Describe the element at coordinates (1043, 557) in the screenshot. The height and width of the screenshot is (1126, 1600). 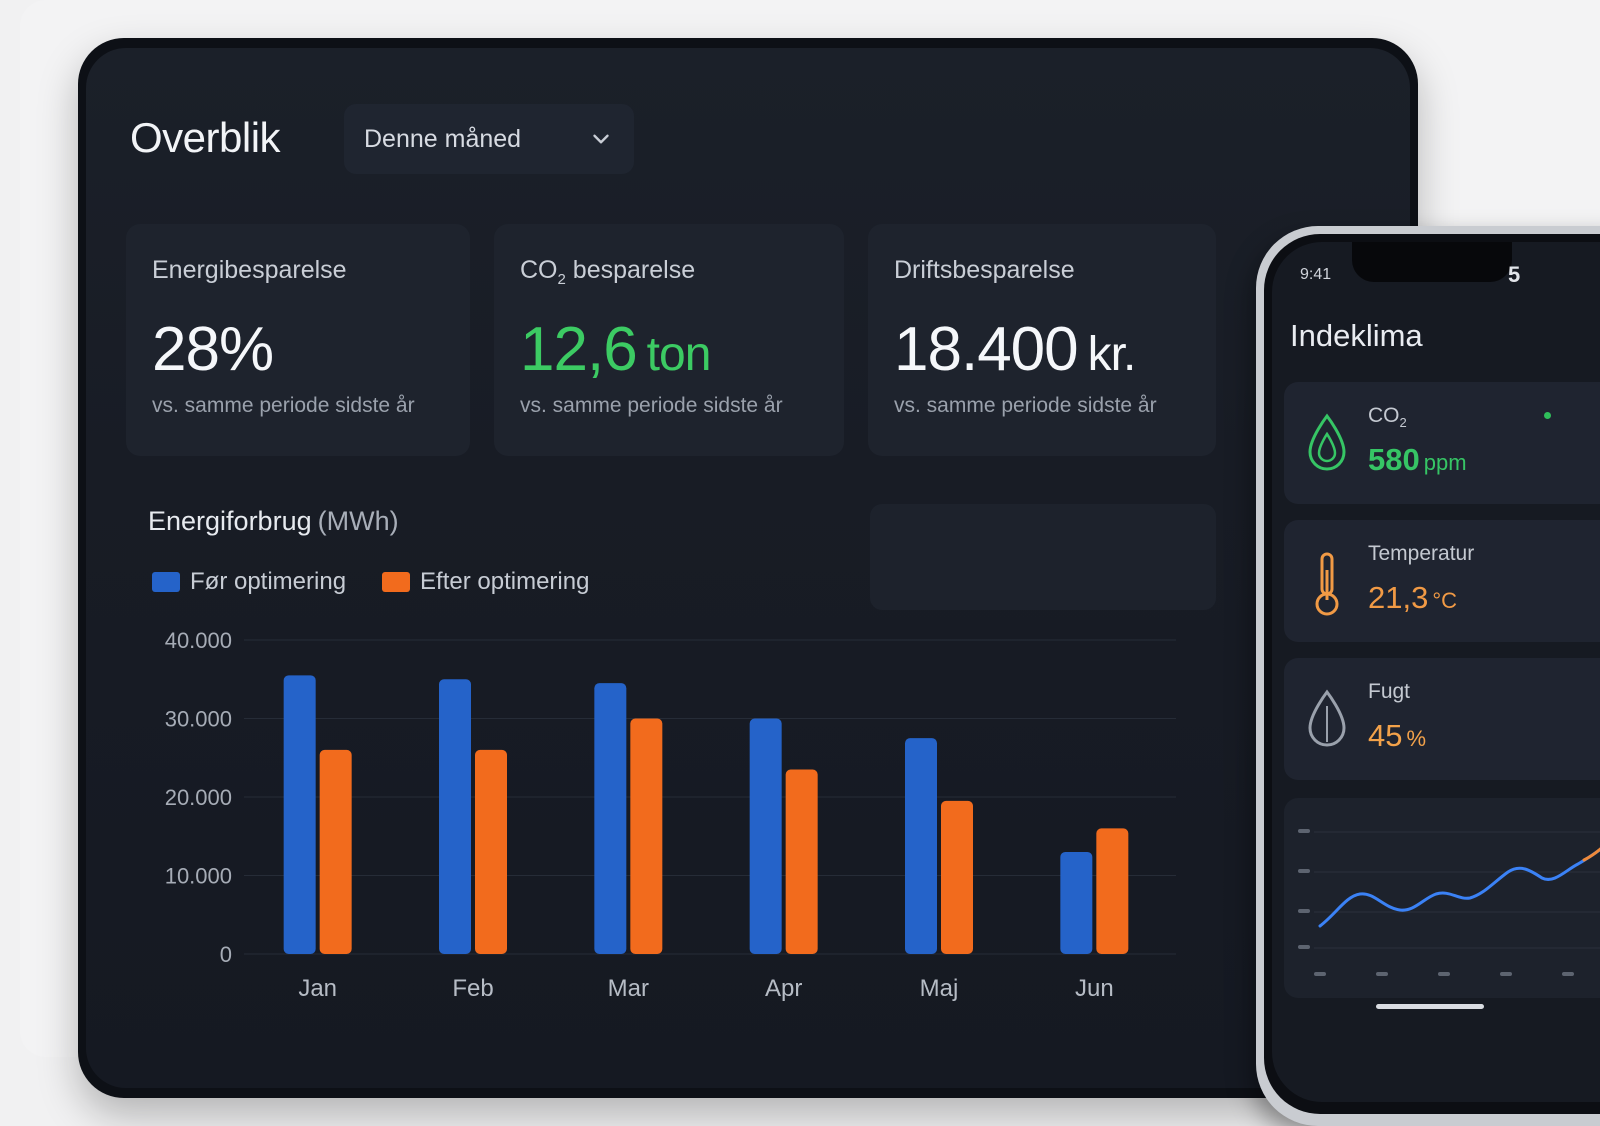
I see `placeholder-panel` at that location.